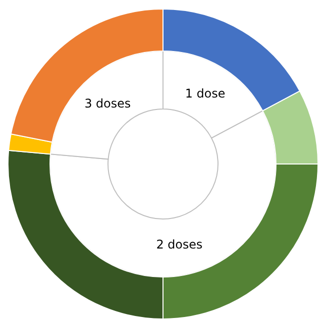 The height and width of the screenshot is (328, 328). I want to click on text: 3 doses, so click(107, 103).